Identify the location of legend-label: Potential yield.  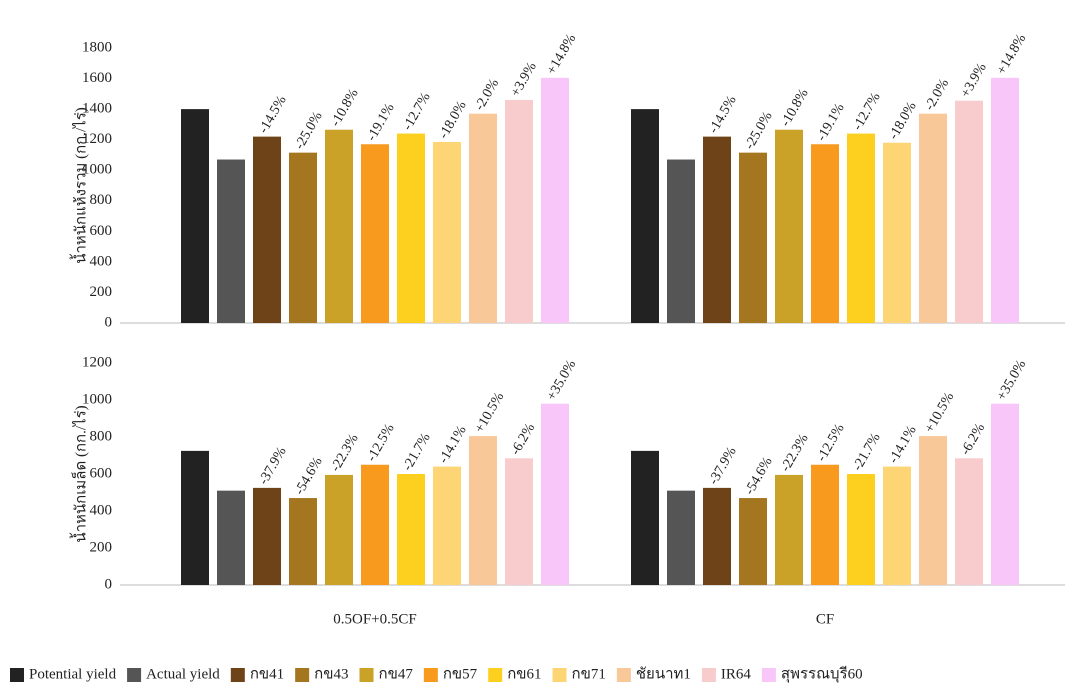
(73, 674).